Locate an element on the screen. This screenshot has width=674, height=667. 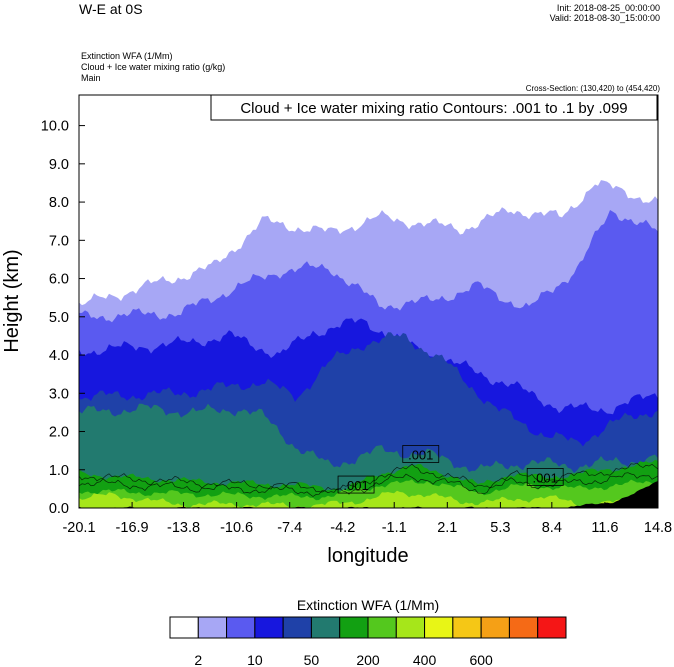
x-tick-label: 8.4 is located at coordinates (552, 528).